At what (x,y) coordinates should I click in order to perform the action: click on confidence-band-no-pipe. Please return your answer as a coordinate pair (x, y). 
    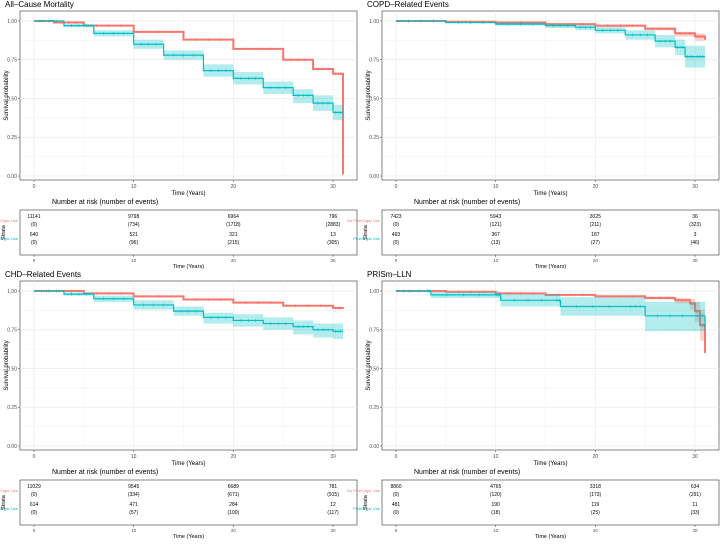
    Looking at the image, I should click on (550, 33).